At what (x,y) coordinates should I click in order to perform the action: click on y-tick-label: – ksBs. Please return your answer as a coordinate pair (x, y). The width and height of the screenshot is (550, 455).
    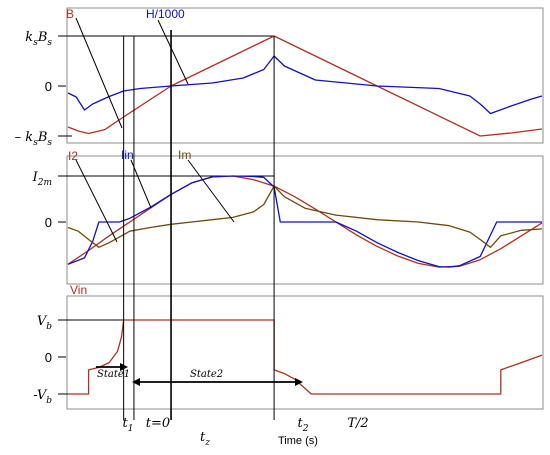
    Looking at the image, I should click on (34, 139).